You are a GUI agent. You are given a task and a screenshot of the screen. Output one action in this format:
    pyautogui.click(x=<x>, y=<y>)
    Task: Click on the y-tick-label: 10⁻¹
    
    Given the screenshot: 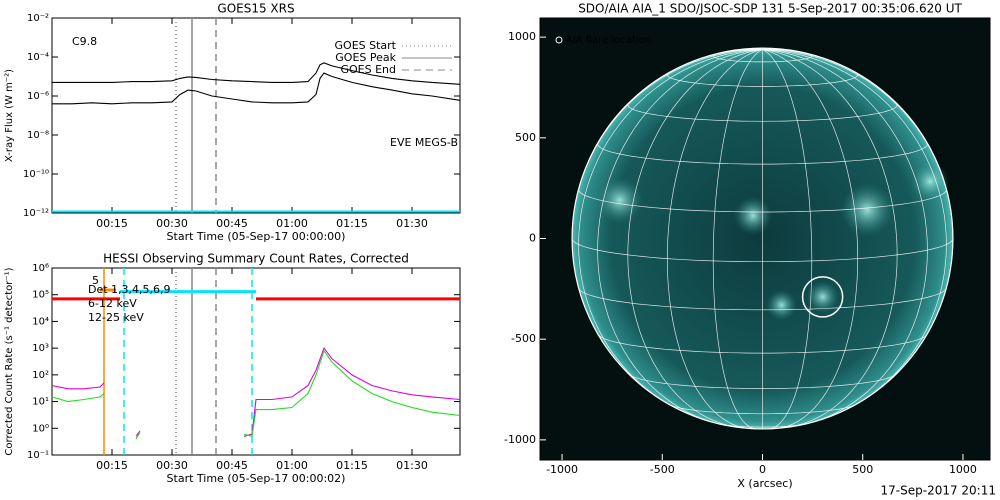 What is the action you would take?
    pyautogui.click(x=38, y=455)
    